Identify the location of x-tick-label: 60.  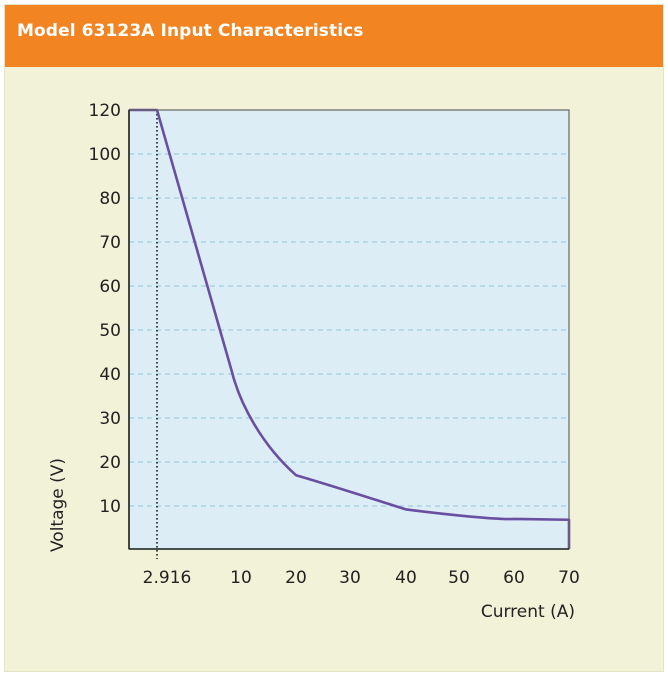
(514, 578).